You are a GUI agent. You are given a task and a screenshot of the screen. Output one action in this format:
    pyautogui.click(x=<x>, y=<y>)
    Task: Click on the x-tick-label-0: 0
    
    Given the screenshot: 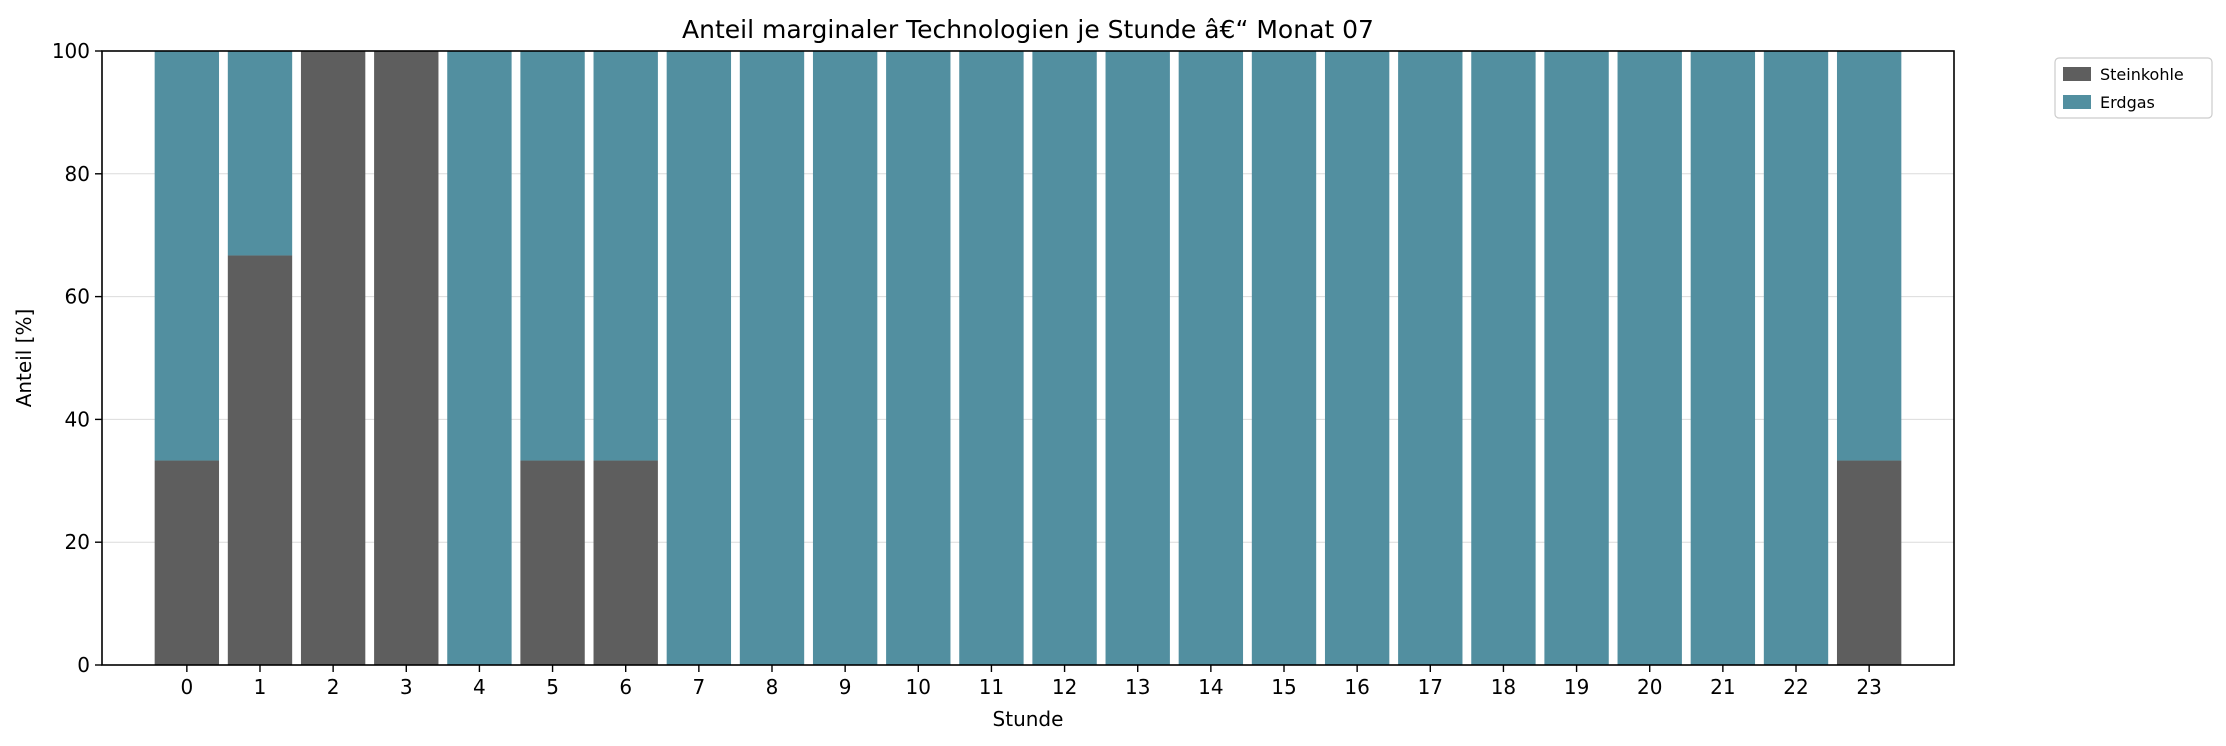 What is the action you would take?
    pyautogui.click(x=186, y=687)
    